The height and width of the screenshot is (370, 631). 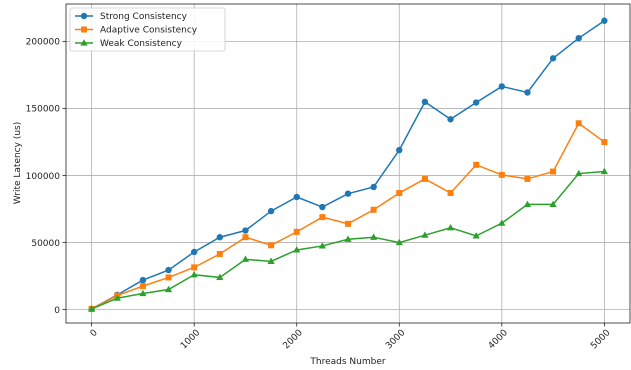 I want to click on y-axis-title: Write Latency (us), so click(x=18, y=163).